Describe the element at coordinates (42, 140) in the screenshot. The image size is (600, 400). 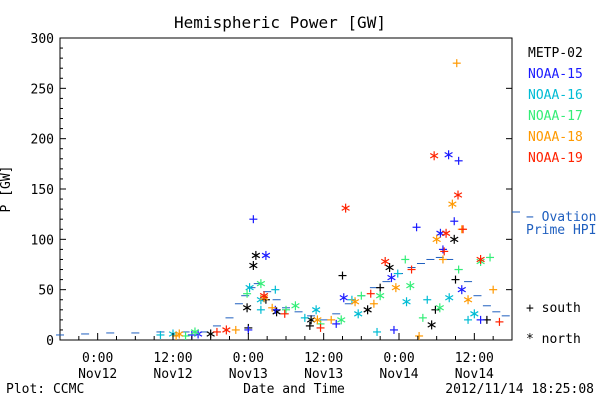
I see `y-tick-label: 200` at that location.